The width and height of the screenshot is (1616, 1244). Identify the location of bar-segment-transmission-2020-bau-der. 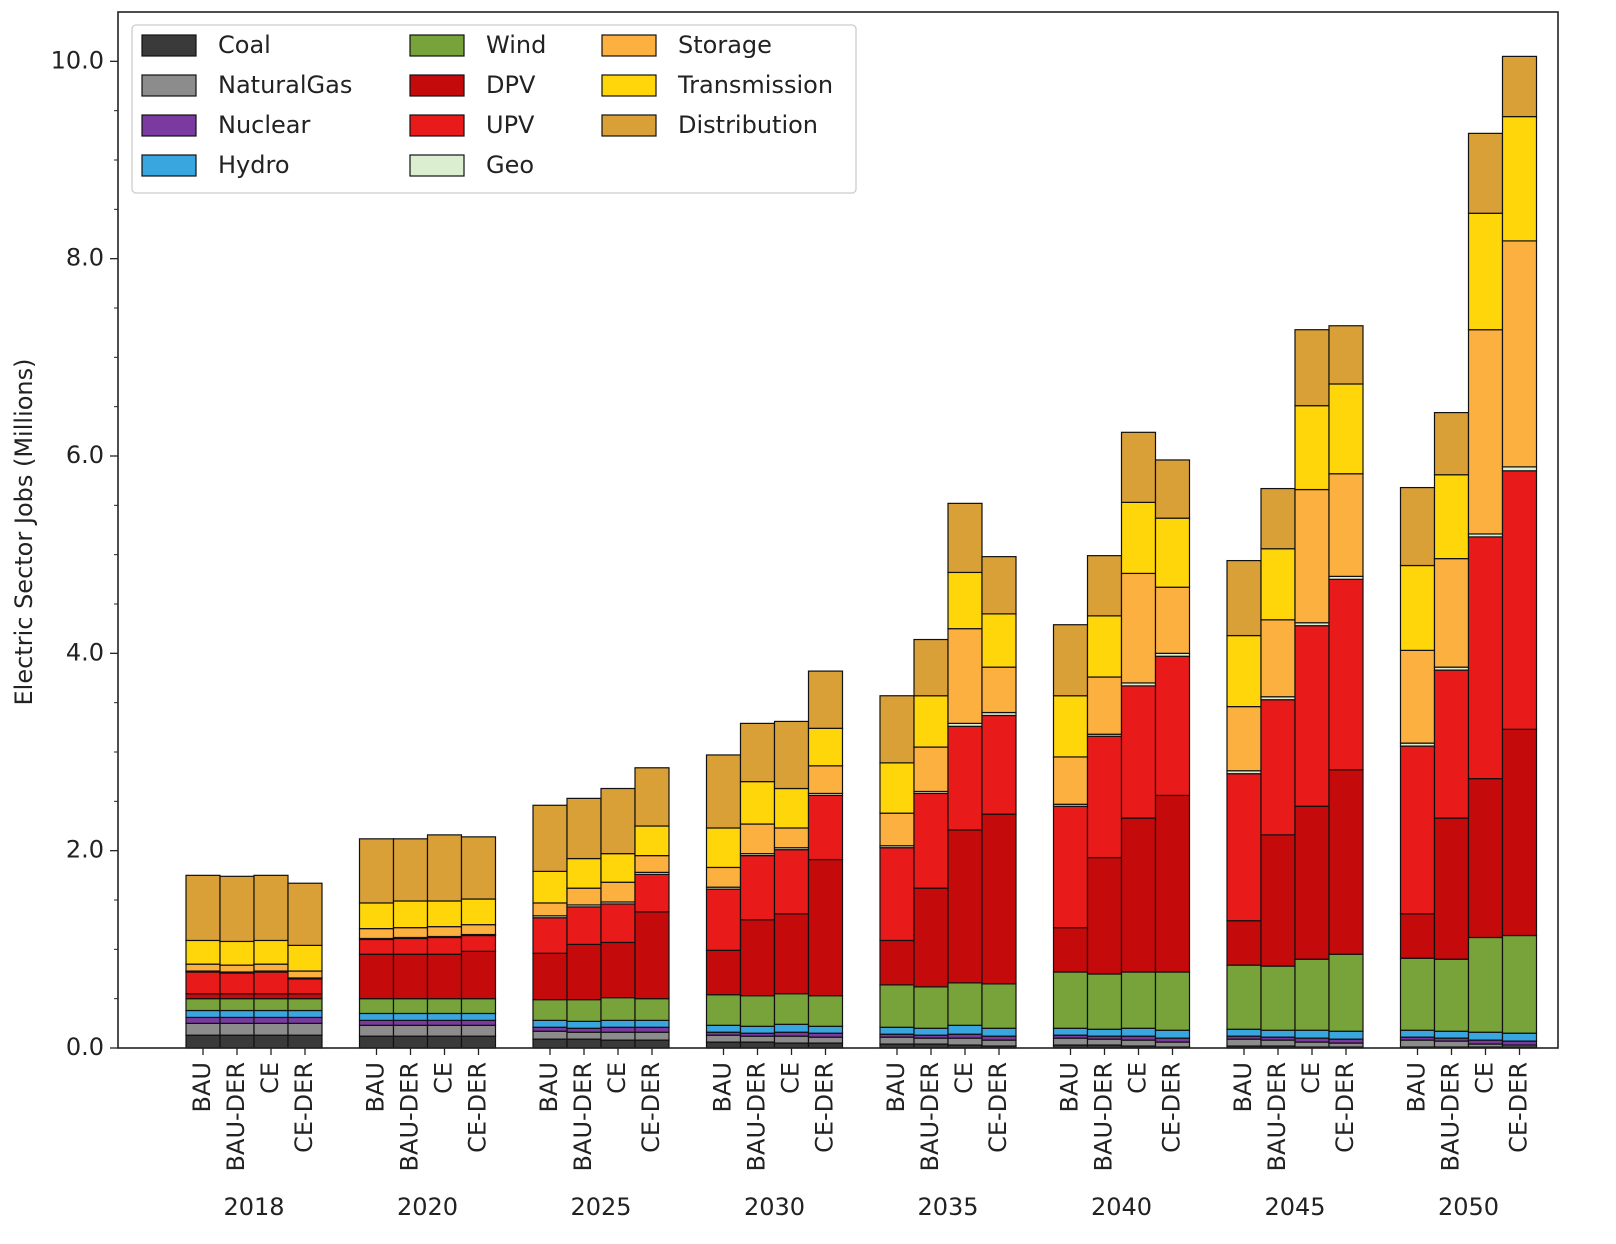
(410, 914).